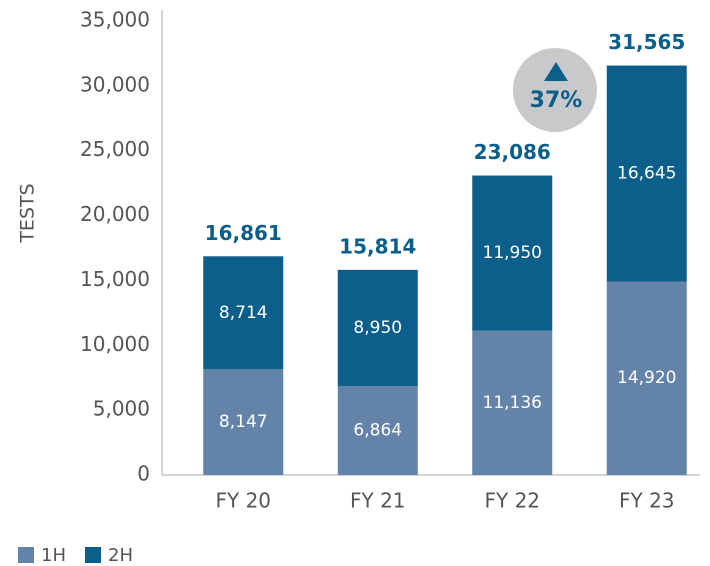  What do you see at coordinates (243, 501) in the screenshot?
I see `x-tick-label: FY 20` at bounding box center [243, 501].